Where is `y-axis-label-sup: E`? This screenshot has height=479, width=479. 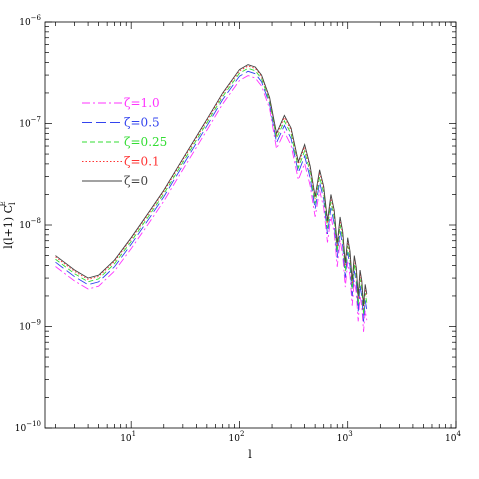 y-axis-label-sup: E is located at coordinates (3, 203).